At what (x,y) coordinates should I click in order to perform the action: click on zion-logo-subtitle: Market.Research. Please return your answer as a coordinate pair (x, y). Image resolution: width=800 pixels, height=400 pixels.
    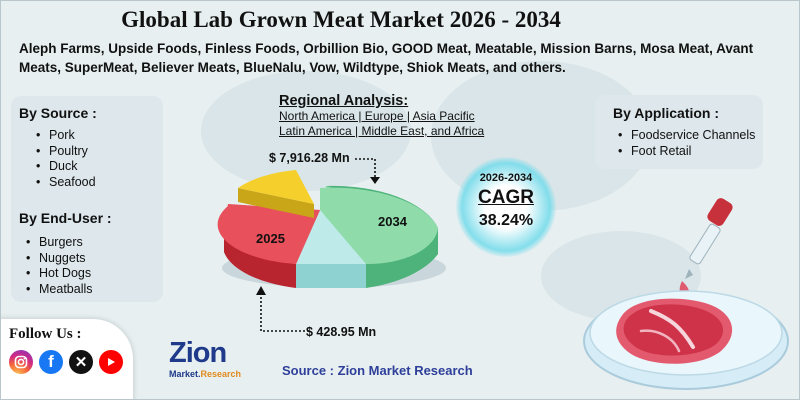
    Looking at the image, I should click on (205, 374).